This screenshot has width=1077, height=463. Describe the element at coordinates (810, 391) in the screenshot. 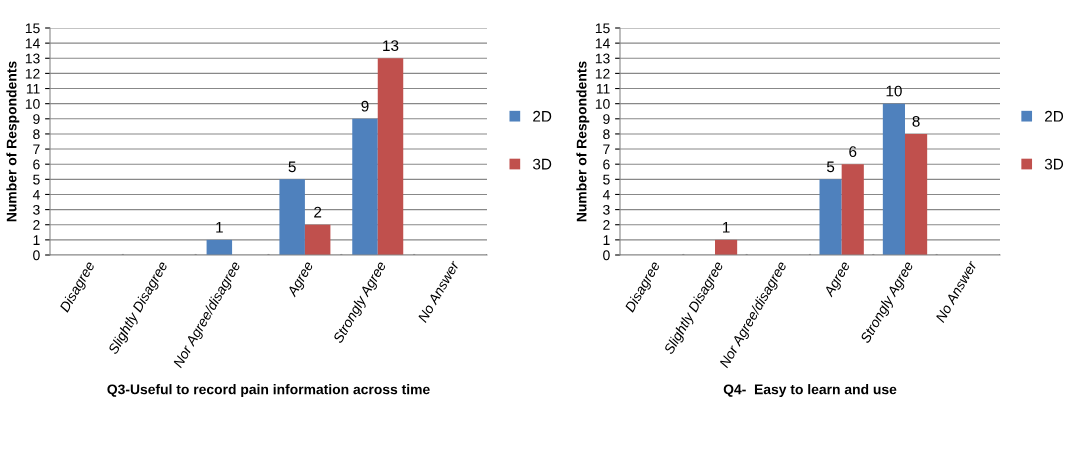

I see `x-axis-title: Q4- Easy to learn and use` at that location.